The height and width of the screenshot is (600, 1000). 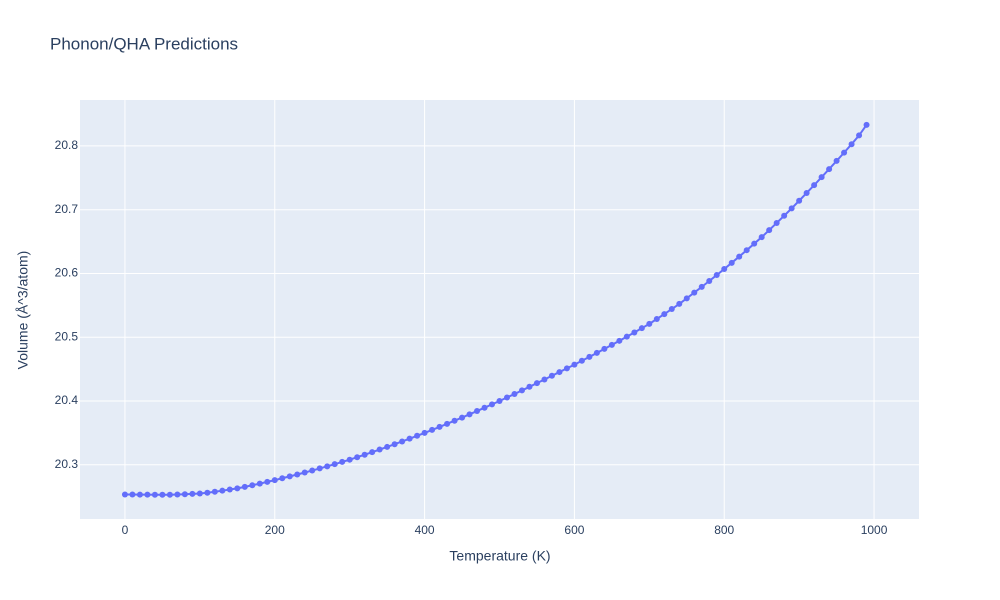 What do you see at coordinates (499, 556) in the screenshot?
I see `x-axis-label: Temperature (K)` at bounding box center [499, 556].